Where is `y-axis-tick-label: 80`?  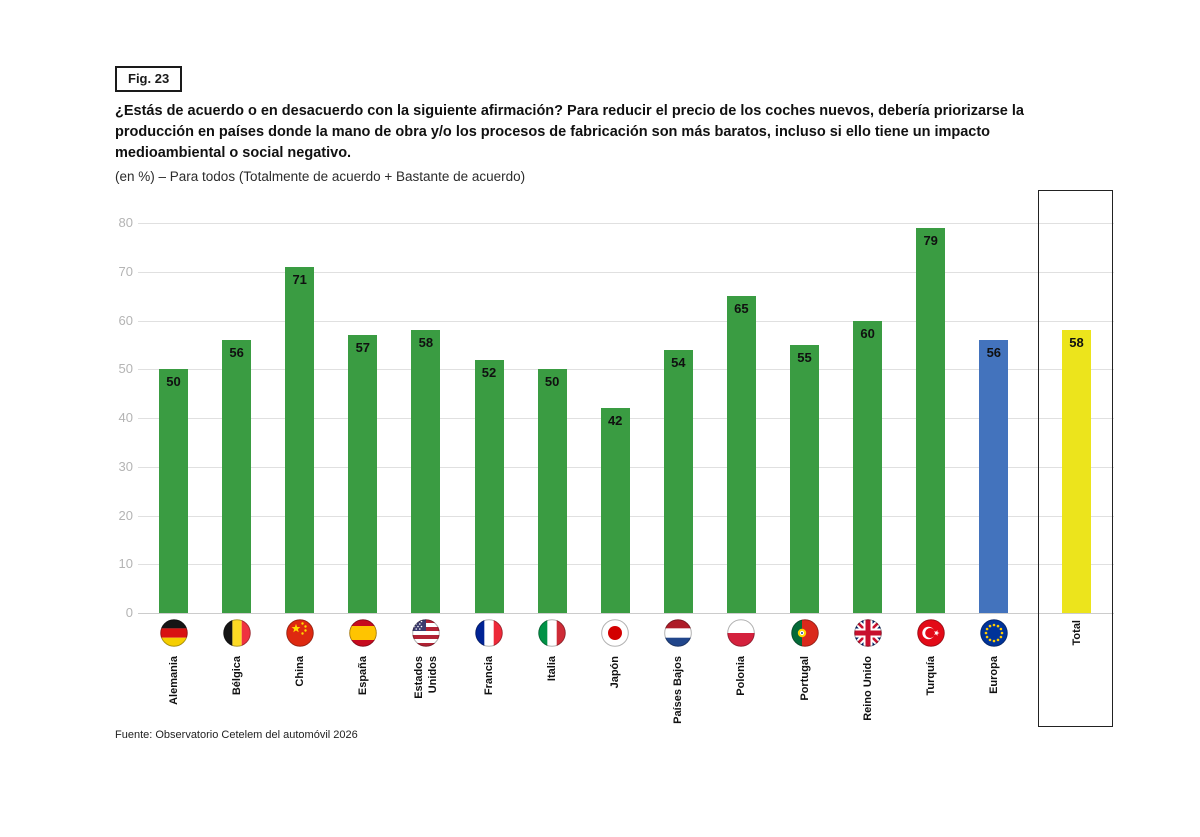
y-axis-tick-label: 80 is located at coordinates (125, 222).